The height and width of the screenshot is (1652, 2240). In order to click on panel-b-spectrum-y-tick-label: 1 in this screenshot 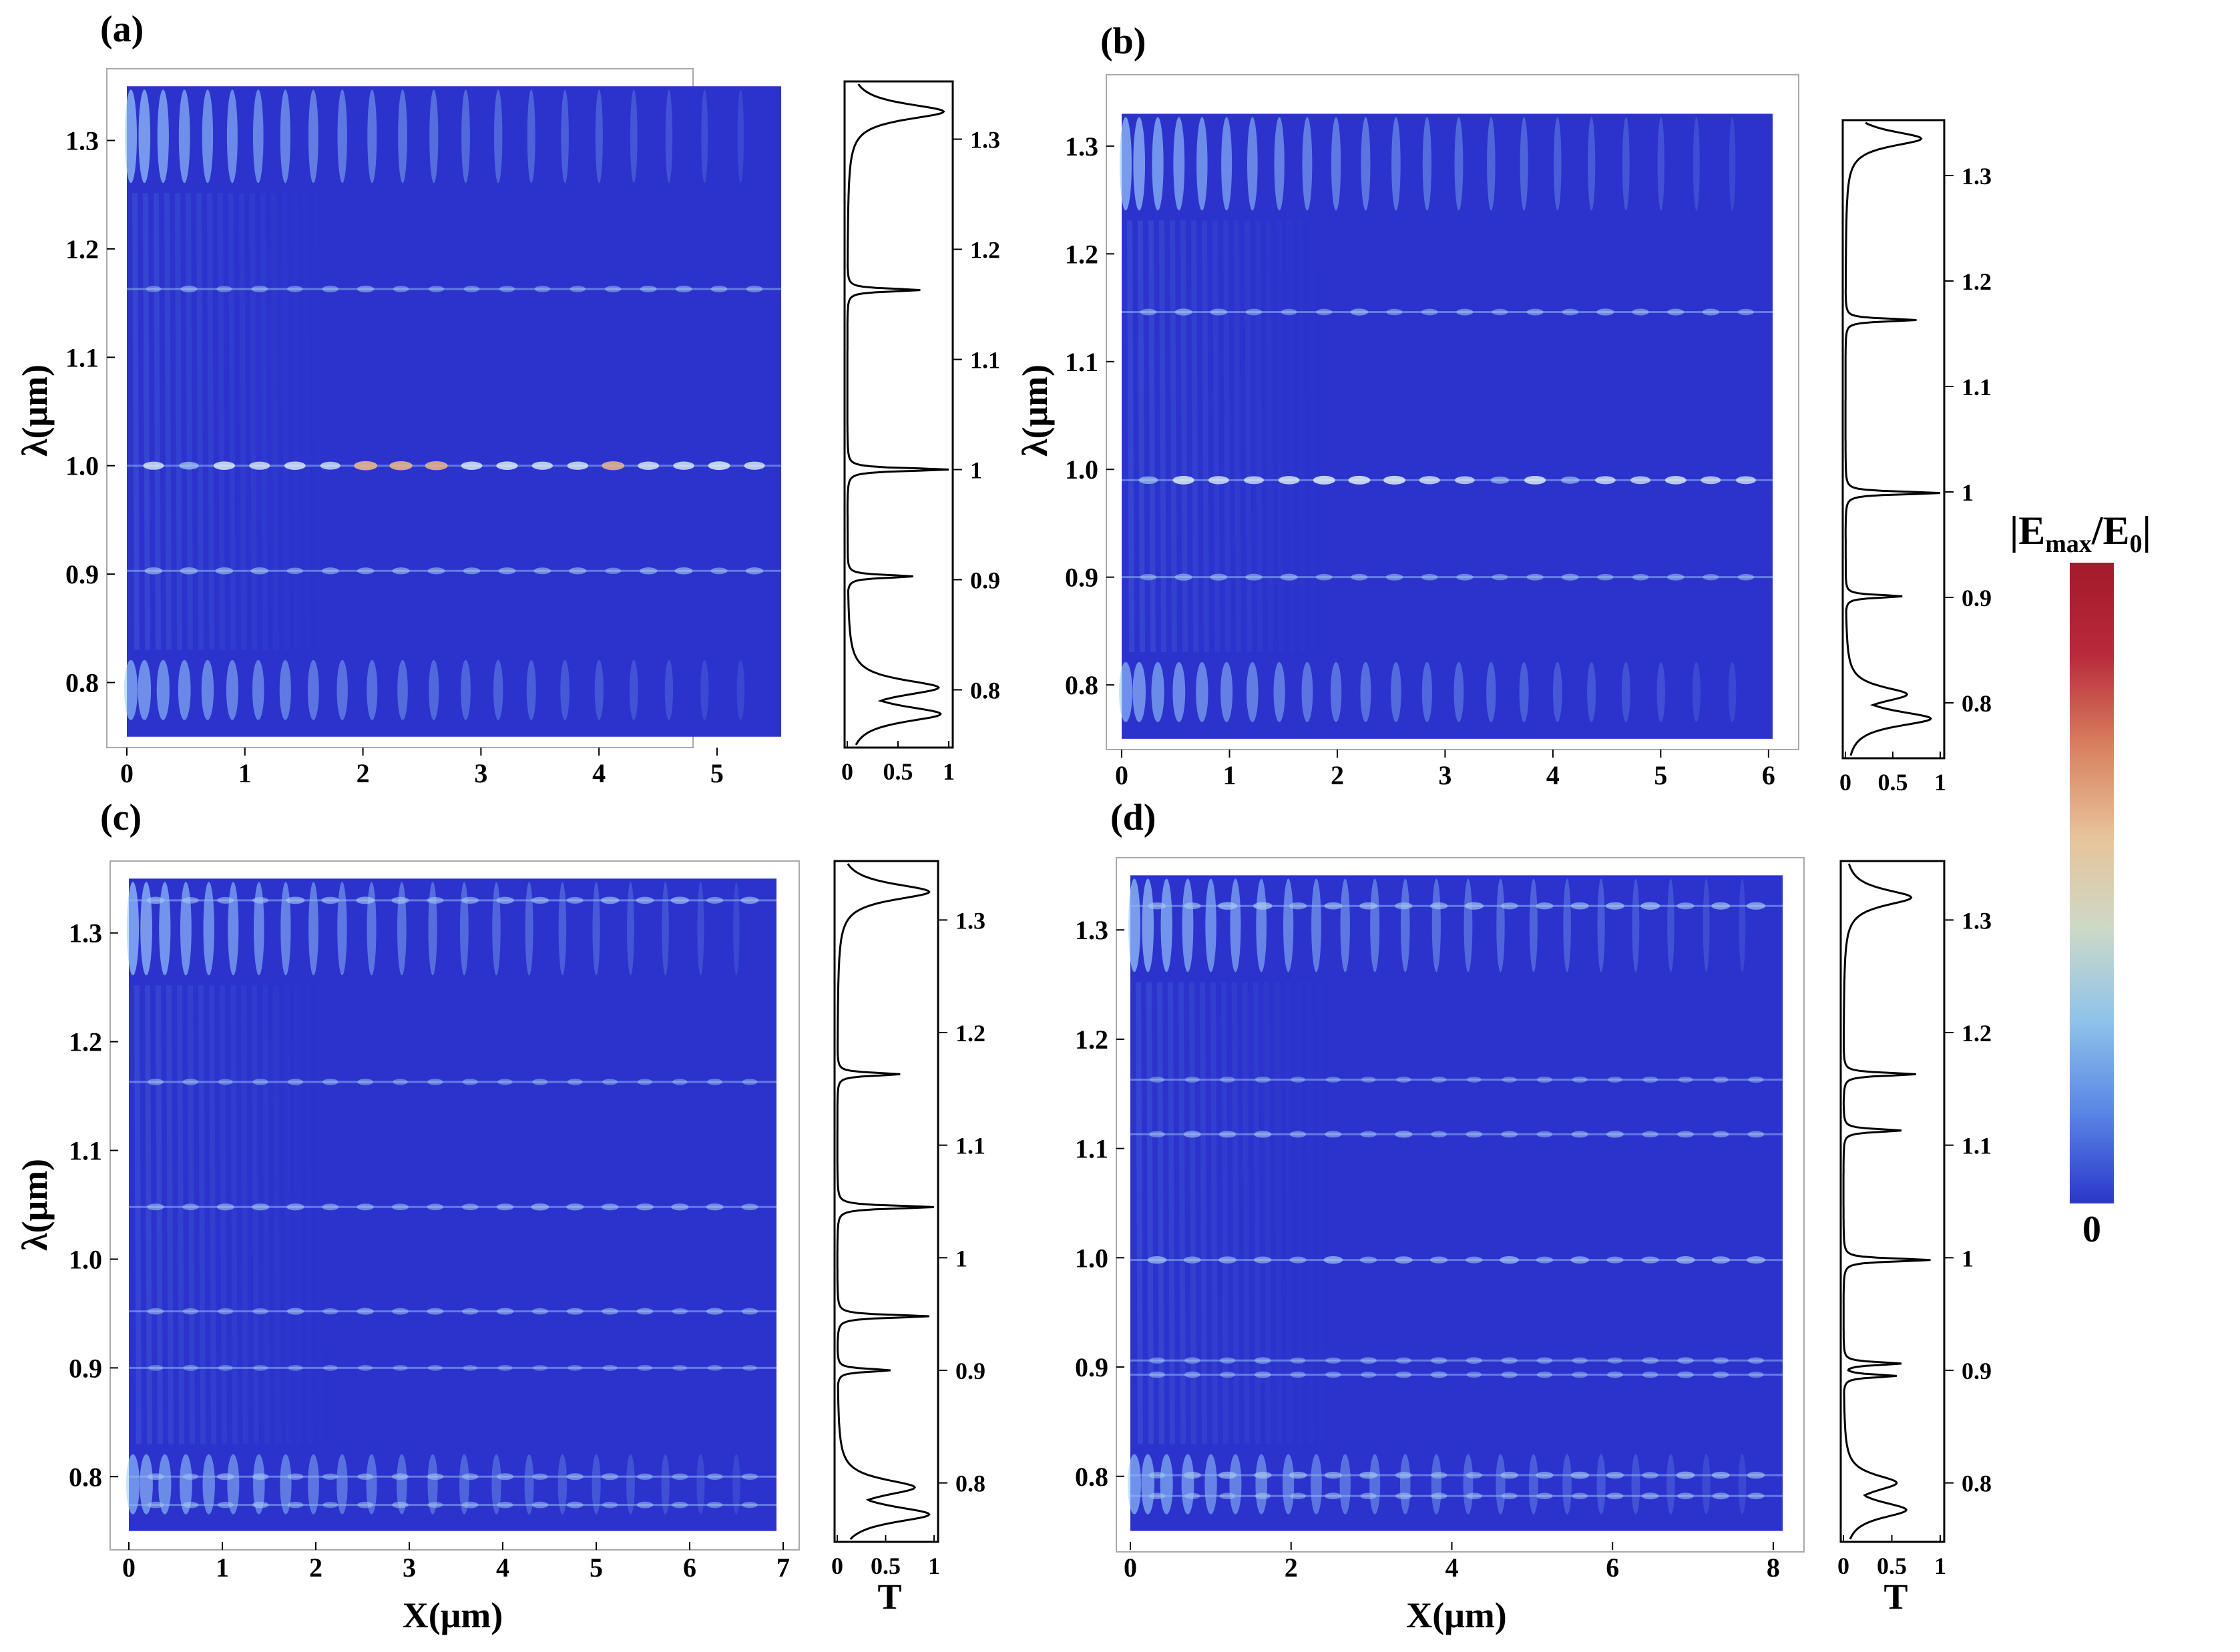, I will do `click(1968, 492)`.